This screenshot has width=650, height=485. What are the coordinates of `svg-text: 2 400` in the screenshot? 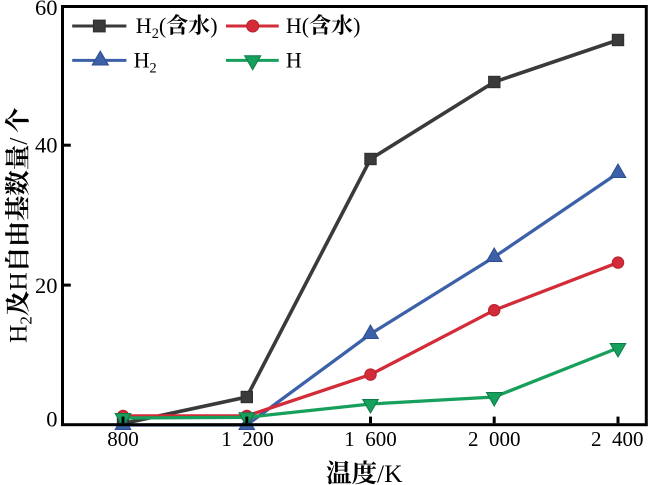 It's located at (617, 439).